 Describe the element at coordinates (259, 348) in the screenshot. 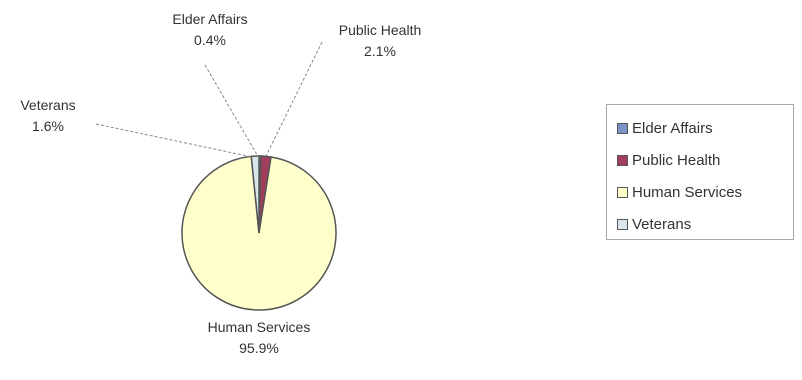

I see `slice-value-human-services: 95.9%` at that location.